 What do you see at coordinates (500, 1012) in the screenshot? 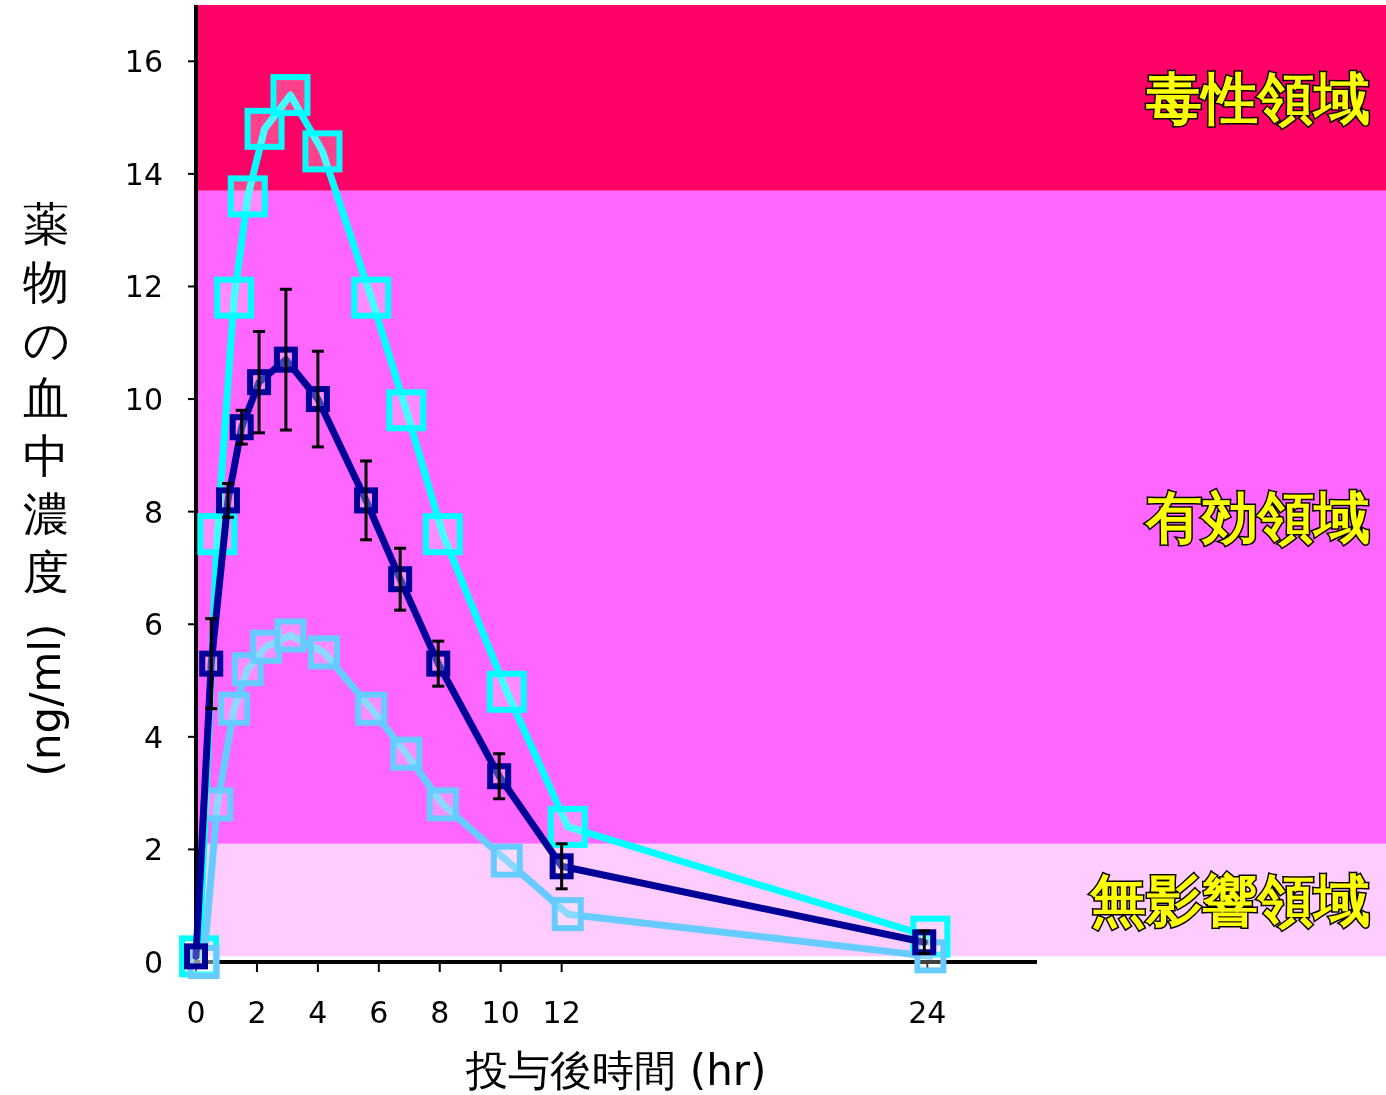
I see `x-tick-label: 10` at bounding box center [500, 1012].